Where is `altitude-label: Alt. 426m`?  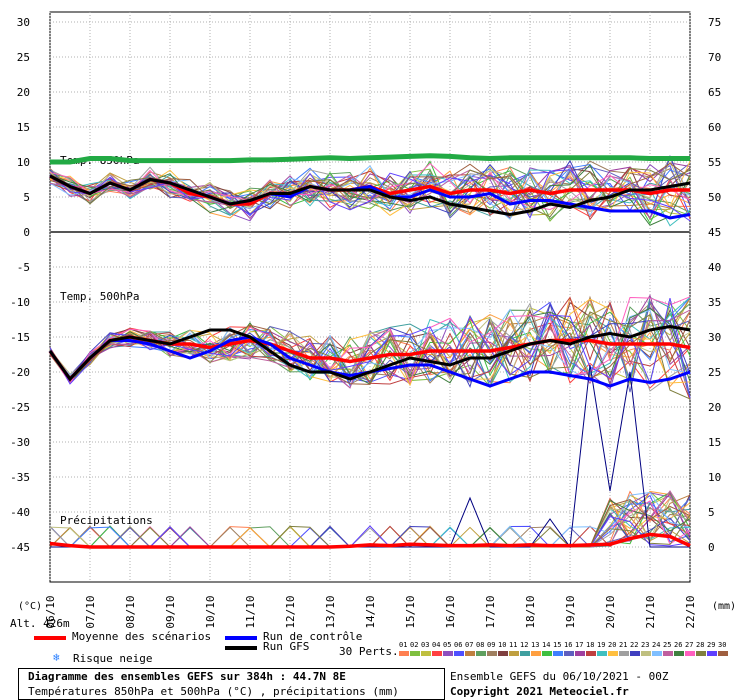 altitude-label: Alt. 426m is located at coordinates (40, 623).